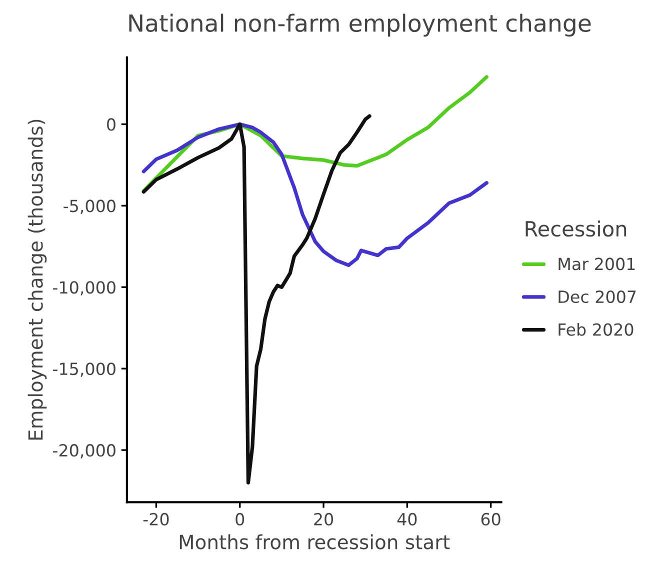  What do you see at coordinates (315, 194) in the screenshot?
I see `line-series` at bounding box center [315, 194].